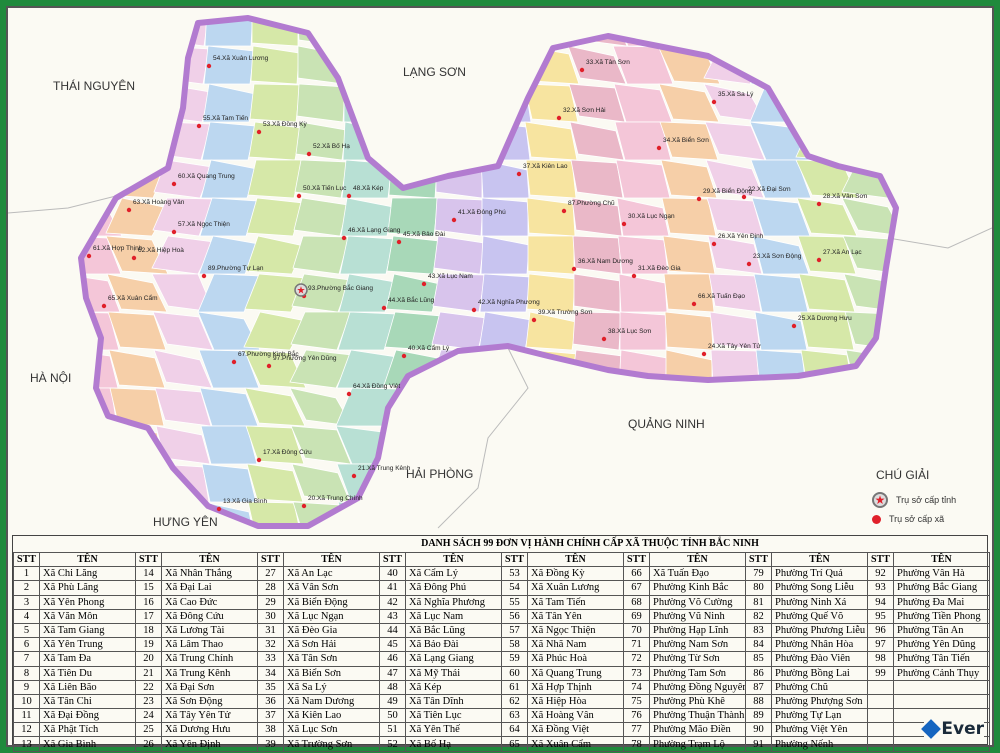 The image size is (1000, 753). Describe the element at coordinates (697, 616) in the screenshot. I see `name-cell: Phường Vũ Ninh` at that location.